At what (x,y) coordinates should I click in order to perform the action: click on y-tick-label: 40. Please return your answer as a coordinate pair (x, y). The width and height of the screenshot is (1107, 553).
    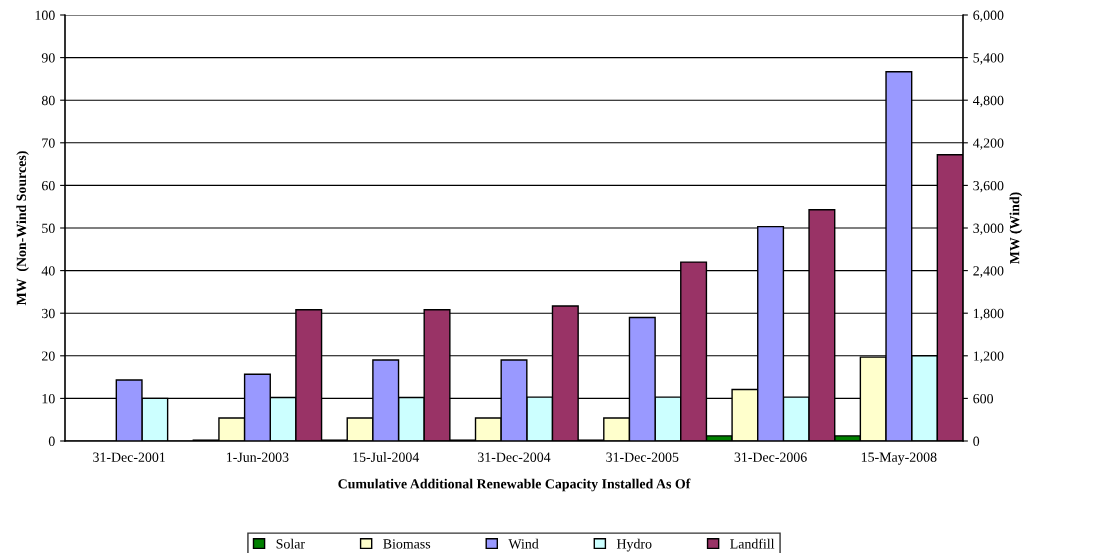
    Looking at the image, I should click on (48, 271).